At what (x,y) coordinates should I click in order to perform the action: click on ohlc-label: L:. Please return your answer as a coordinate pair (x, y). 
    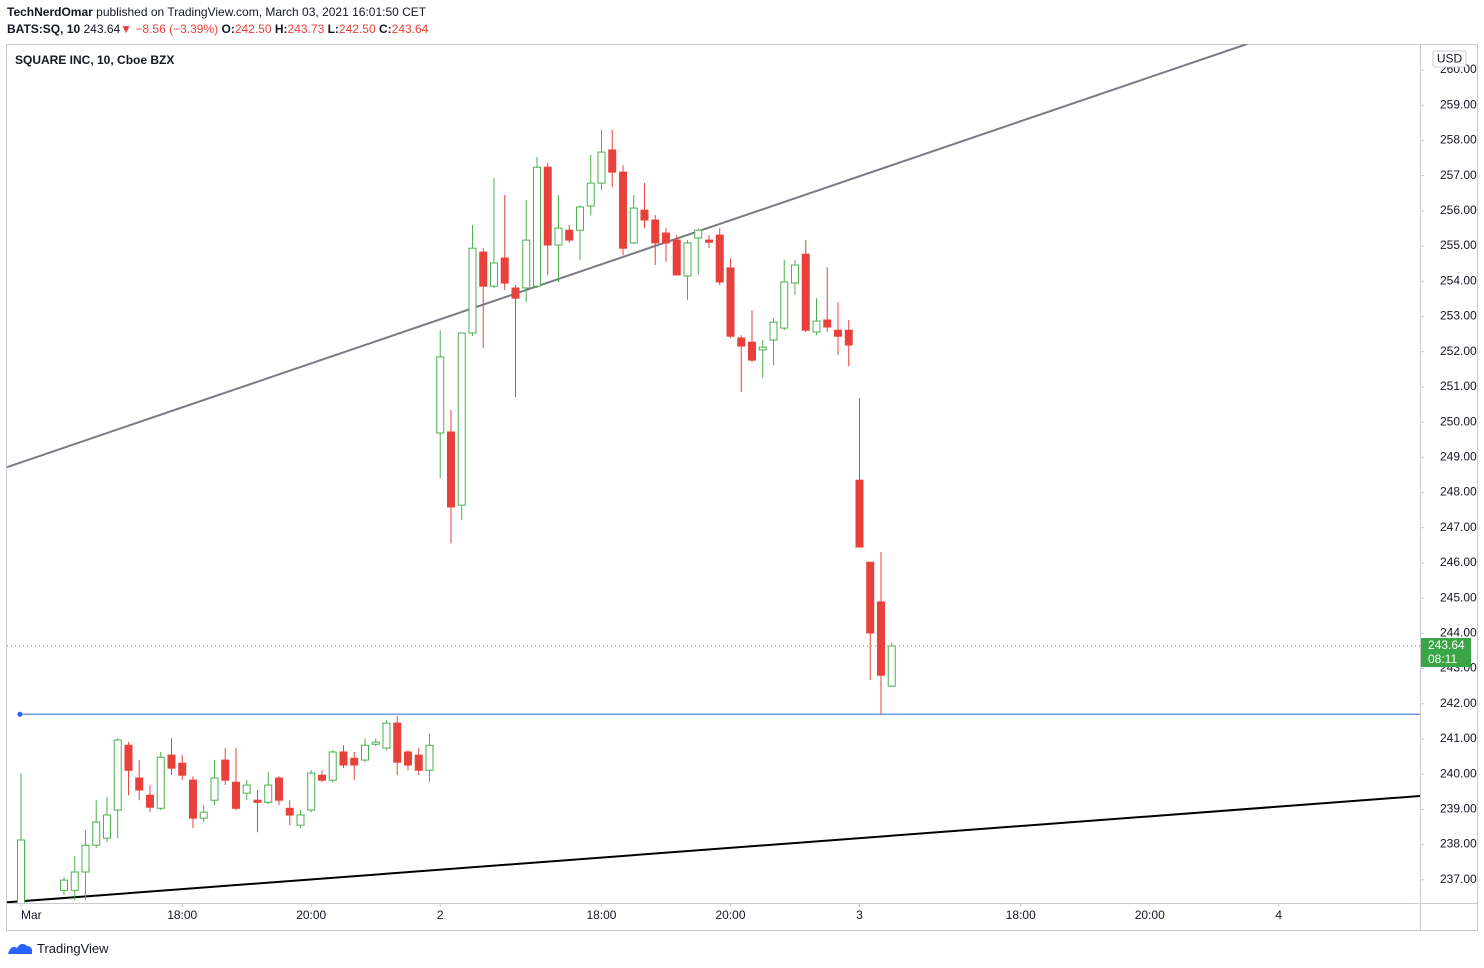
    Looking at the image, I should click on (333, 29).